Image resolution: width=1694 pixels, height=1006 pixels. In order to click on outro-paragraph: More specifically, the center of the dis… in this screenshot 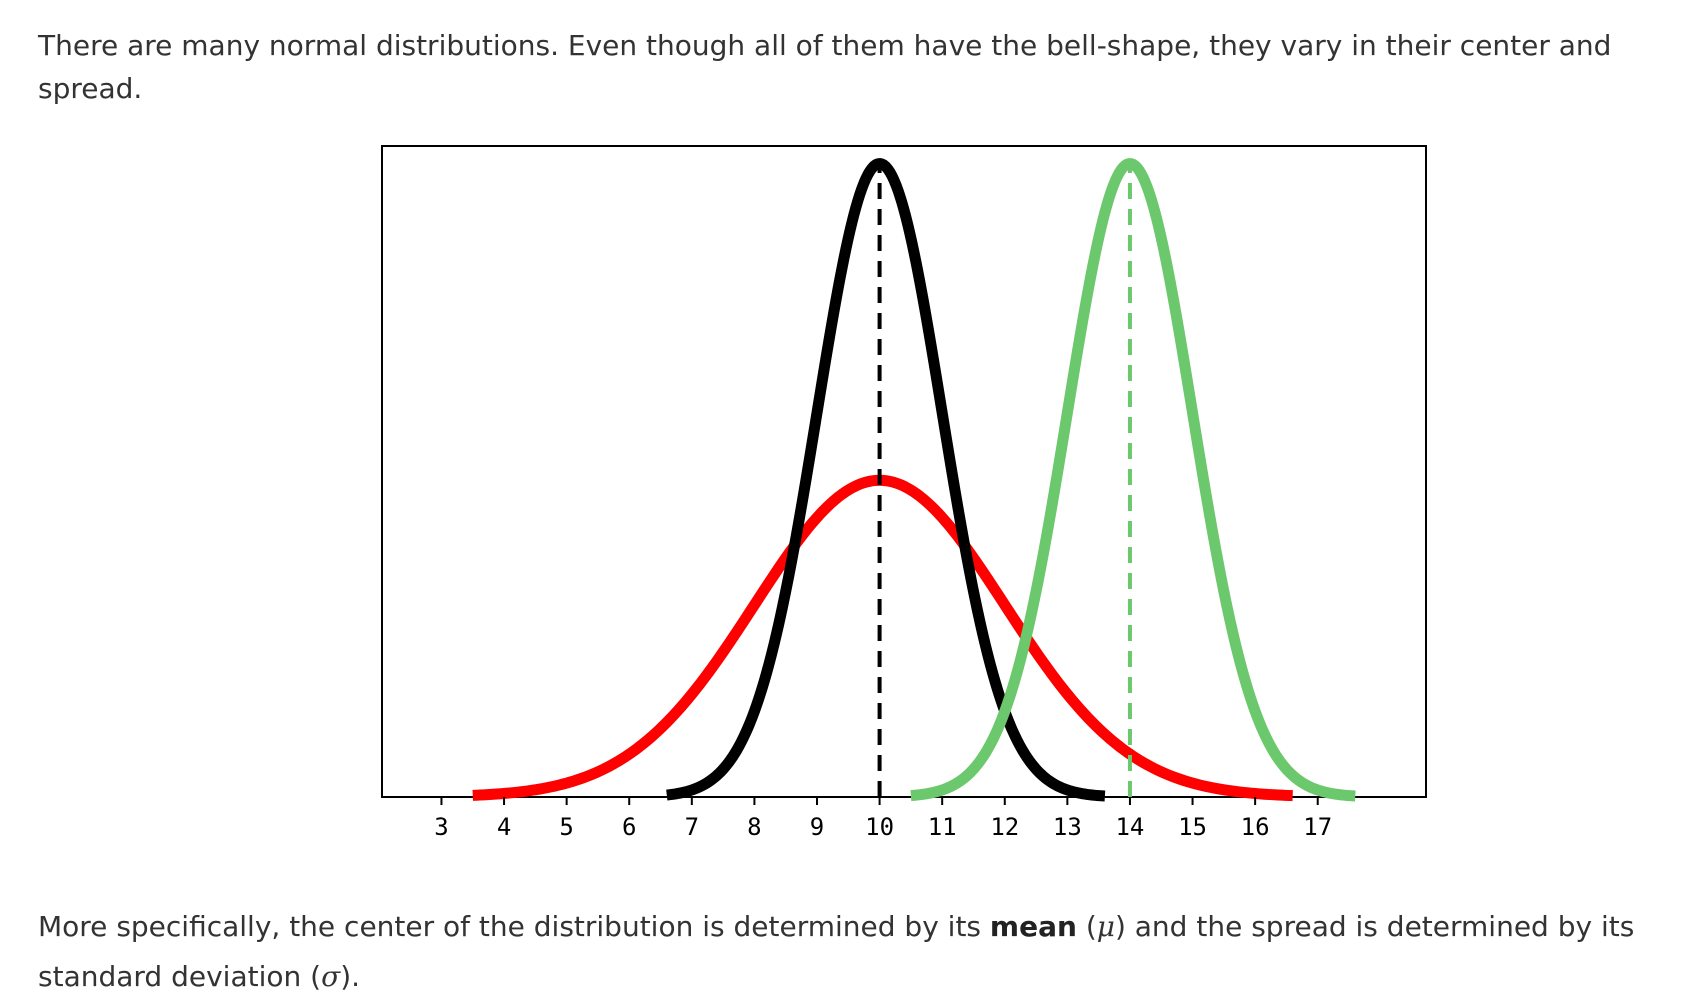, I will do `click(853, 952)`.